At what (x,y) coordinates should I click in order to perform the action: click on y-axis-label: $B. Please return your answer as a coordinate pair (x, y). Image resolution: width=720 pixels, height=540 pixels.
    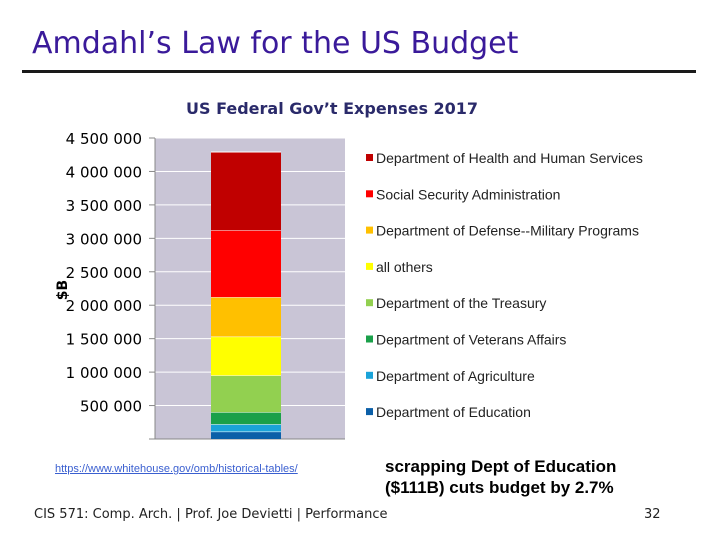
    Looking at the image, I should click on (63, 290).